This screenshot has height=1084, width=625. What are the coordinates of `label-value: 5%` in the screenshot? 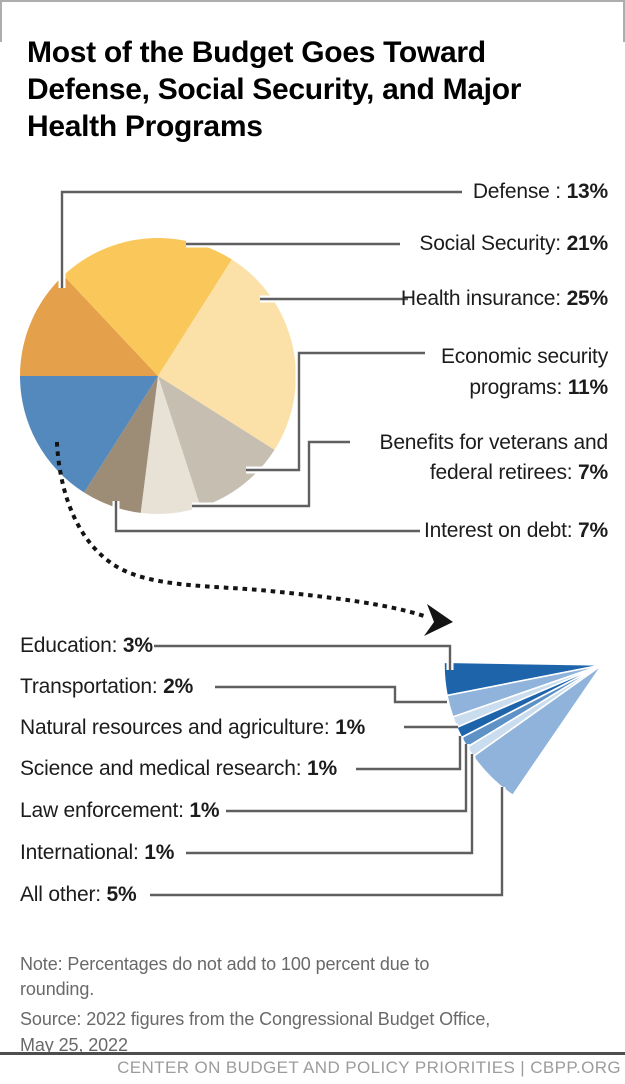 It's located at (121, 894).